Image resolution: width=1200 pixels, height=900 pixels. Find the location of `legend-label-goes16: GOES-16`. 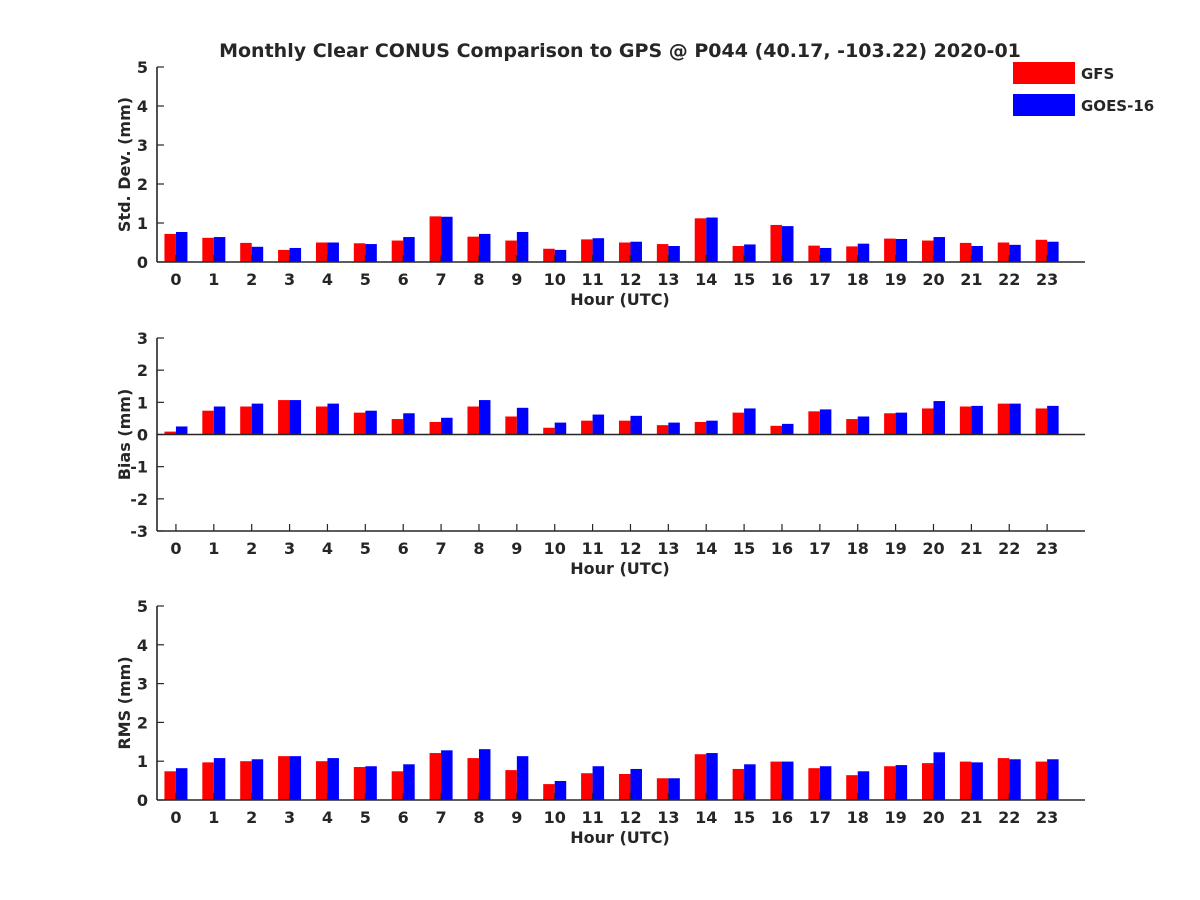

legend-label-goes16: GOES-16 is located at coordinates (1117, 106).